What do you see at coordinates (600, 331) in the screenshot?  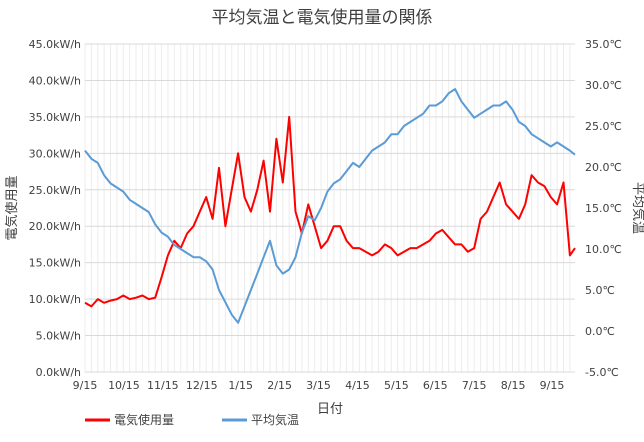 I see `right-tick-label: 0.0℃` at bounding box center [600, 331].